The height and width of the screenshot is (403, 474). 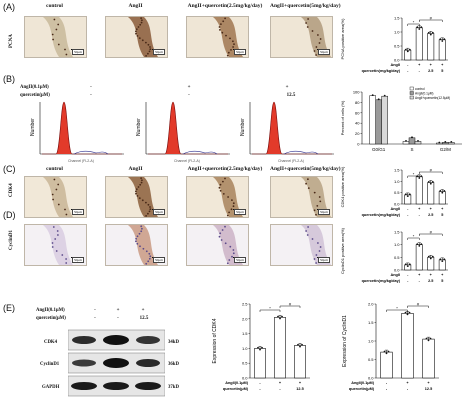 I want to click on y-tick-label: 2.0, so click(x=371, y=304).